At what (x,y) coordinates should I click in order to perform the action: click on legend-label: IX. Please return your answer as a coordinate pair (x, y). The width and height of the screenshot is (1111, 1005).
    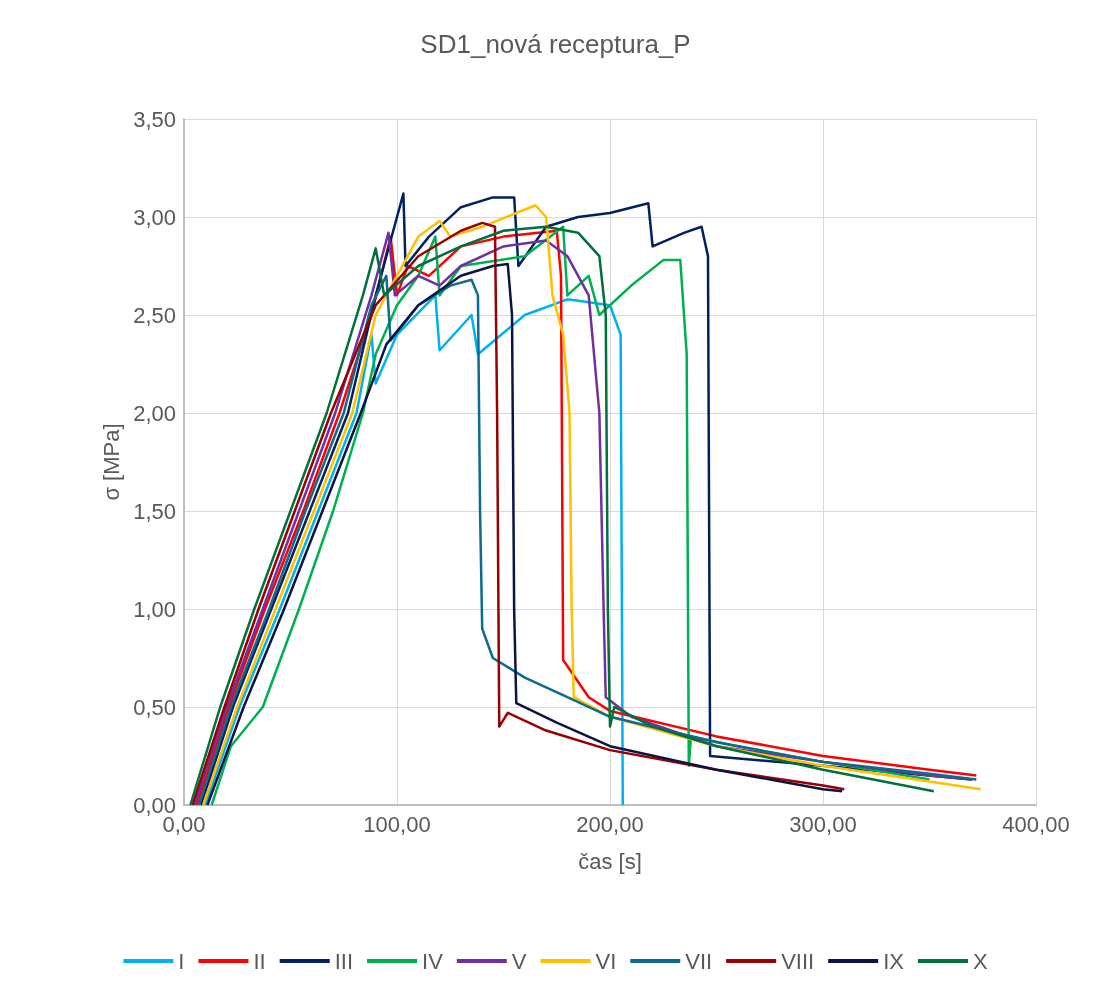
    Looking at the image, I should click on (894, 961).